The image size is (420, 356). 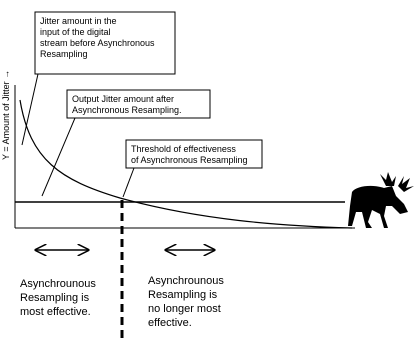 I want to click on y-axis-label: Y = Amount of Jitter →, so click(x=6, y=115).